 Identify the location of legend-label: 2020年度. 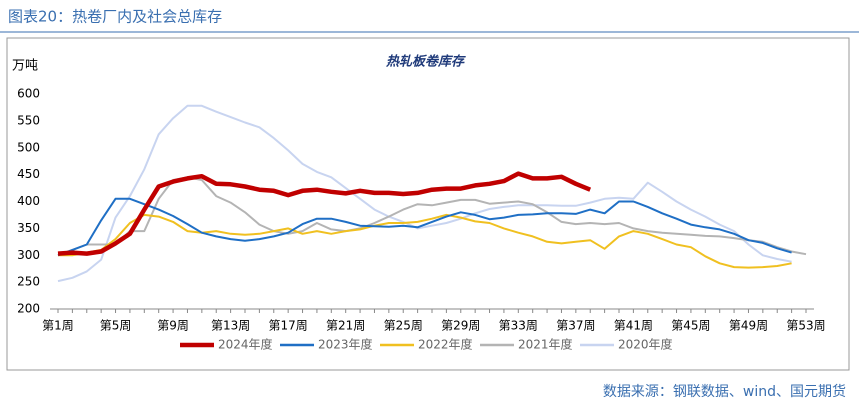
(645, 344).